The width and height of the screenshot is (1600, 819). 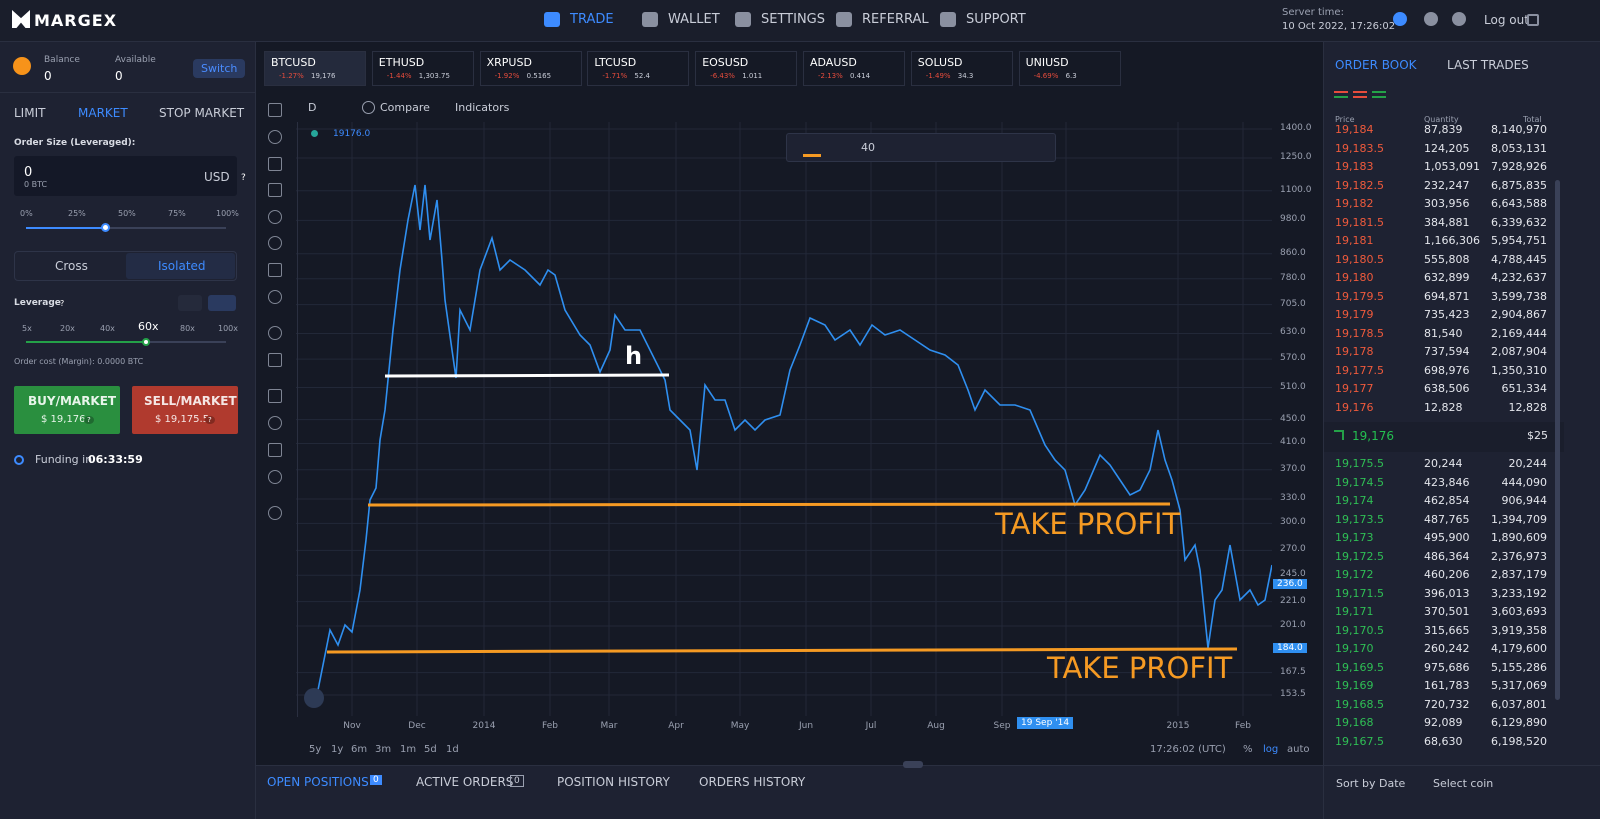 I want to click on range-button: 5y, so click(x=315, y=749).